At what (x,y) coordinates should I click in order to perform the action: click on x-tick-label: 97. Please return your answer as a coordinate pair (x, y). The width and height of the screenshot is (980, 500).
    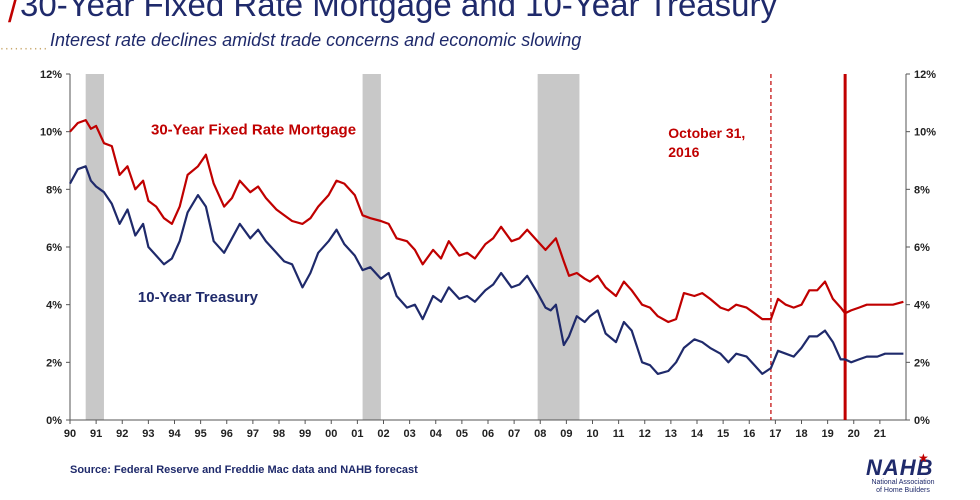
    Looking at the image, I should click on (253, 434).